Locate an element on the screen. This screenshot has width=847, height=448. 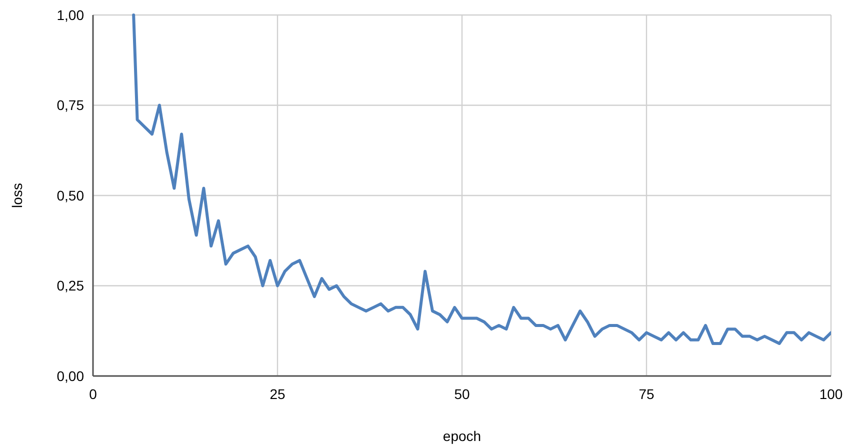
x-axis-title: epoch is located at coordinates (462, 436).